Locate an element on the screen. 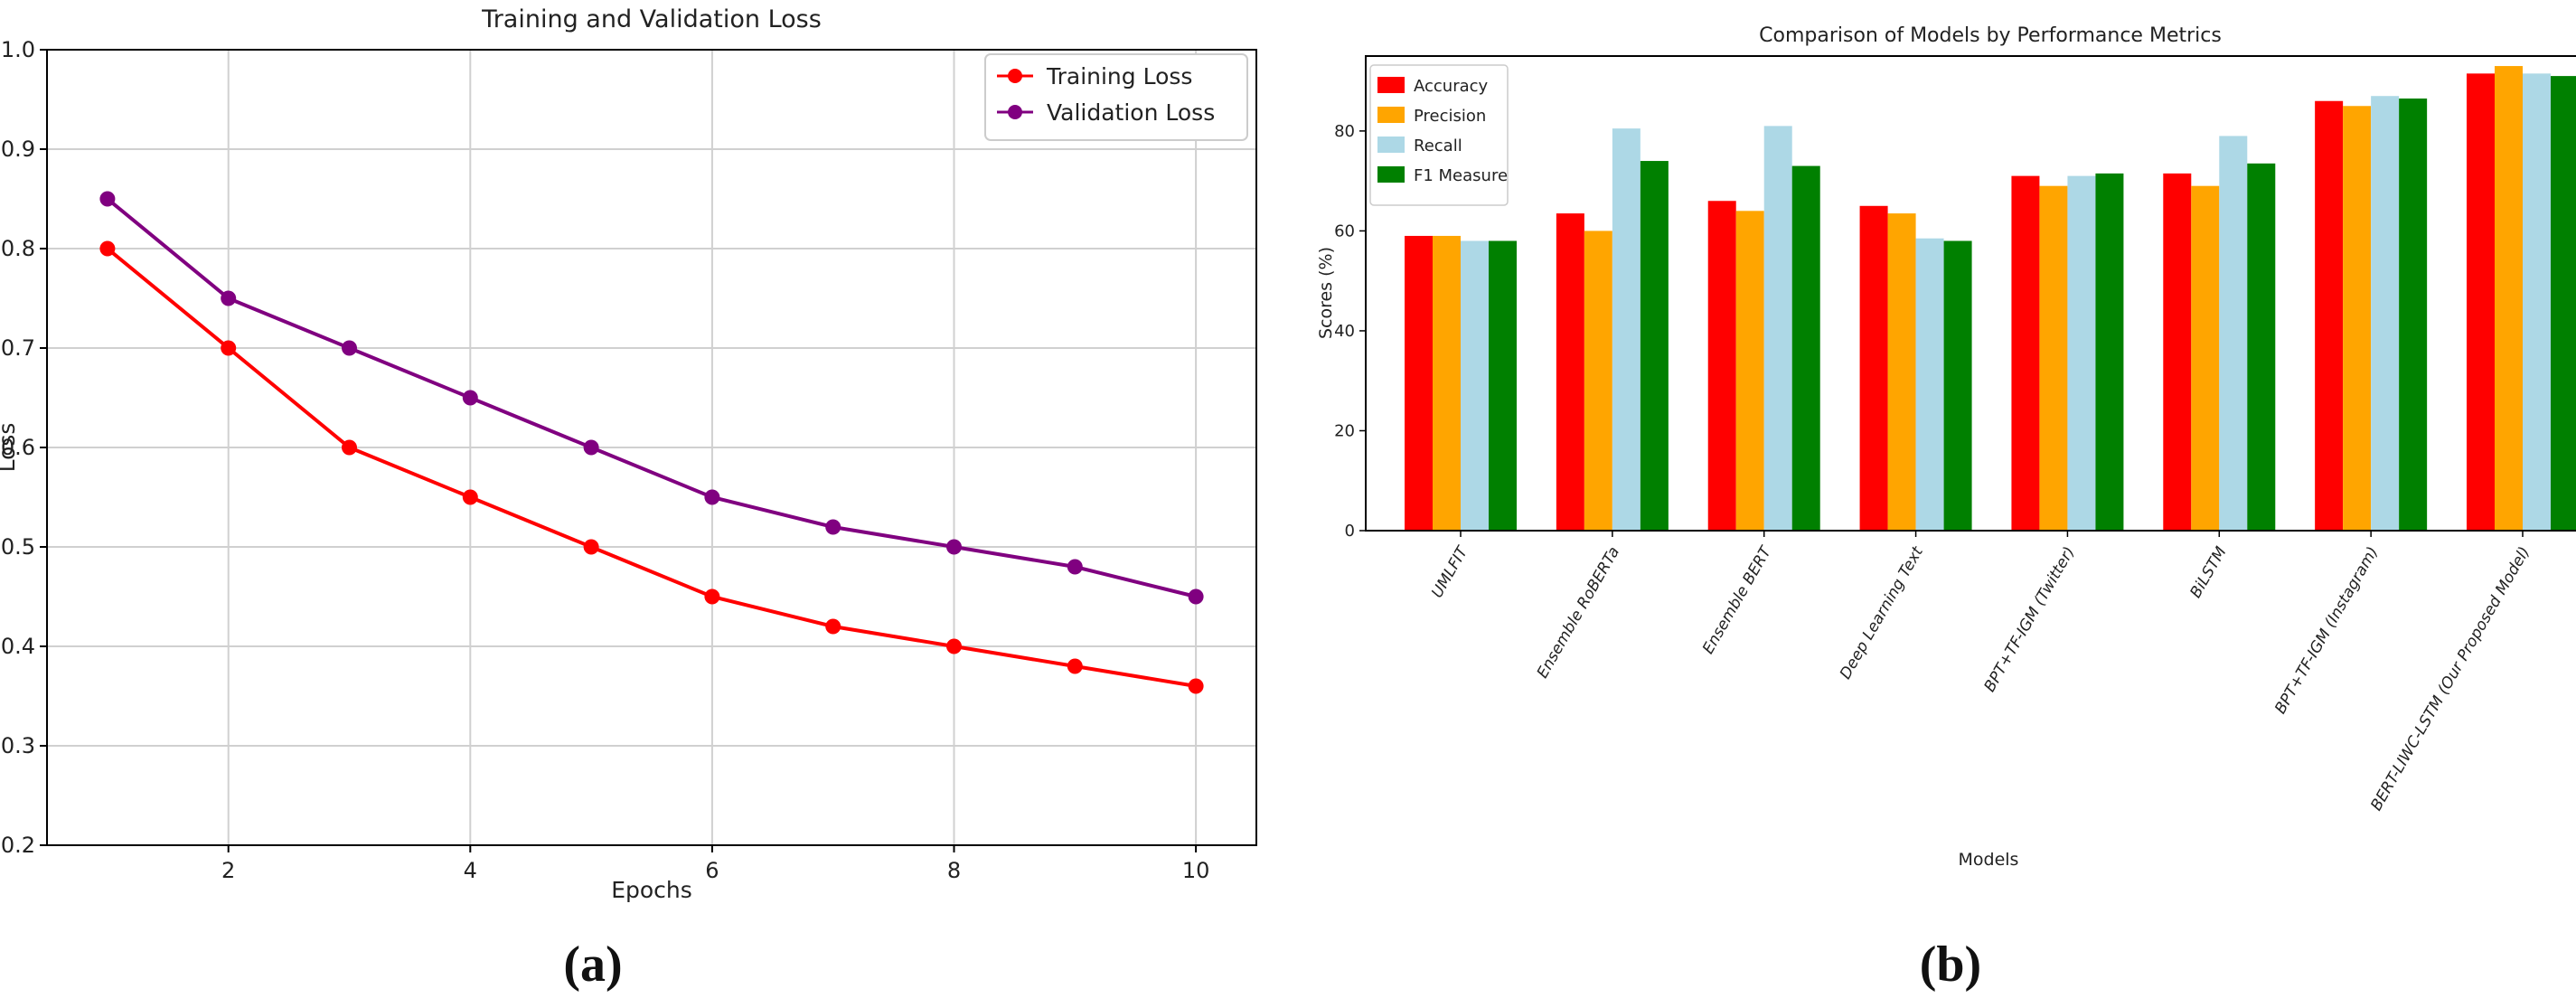 The width and height of the screenshot is (2576, 998). legend-precision-label: Precision is located at coordinates (1450, 116).